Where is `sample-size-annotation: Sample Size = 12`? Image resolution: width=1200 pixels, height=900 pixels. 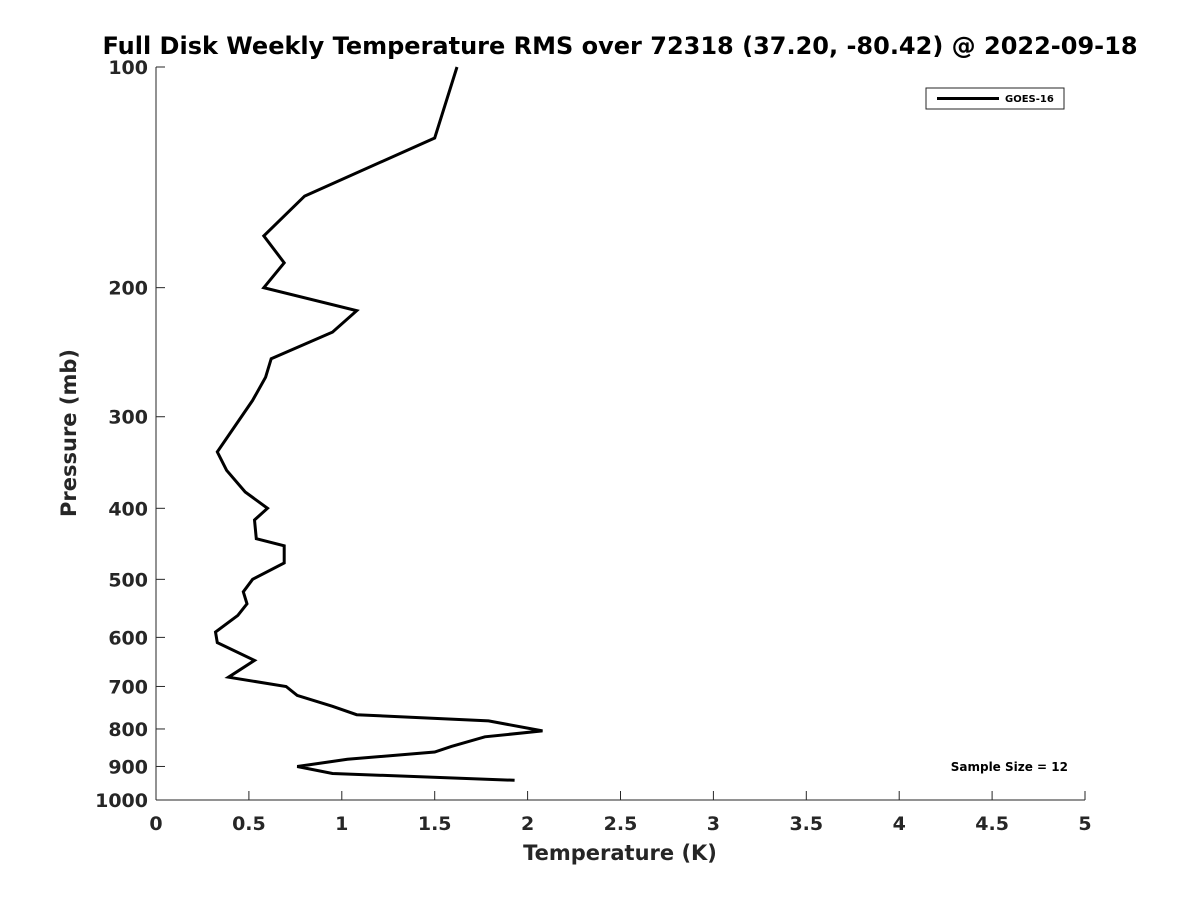
sample-size-annotation: Sample Size = 12 is located at coordinates (1009, 767).